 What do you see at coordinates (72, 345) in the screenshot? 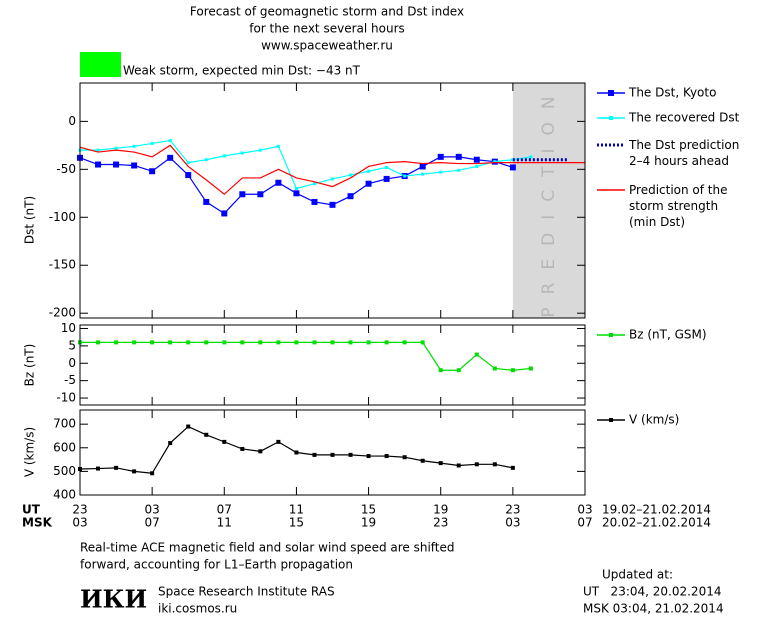
I see `y-tick-label: 5` at bounding box center [72, 345].